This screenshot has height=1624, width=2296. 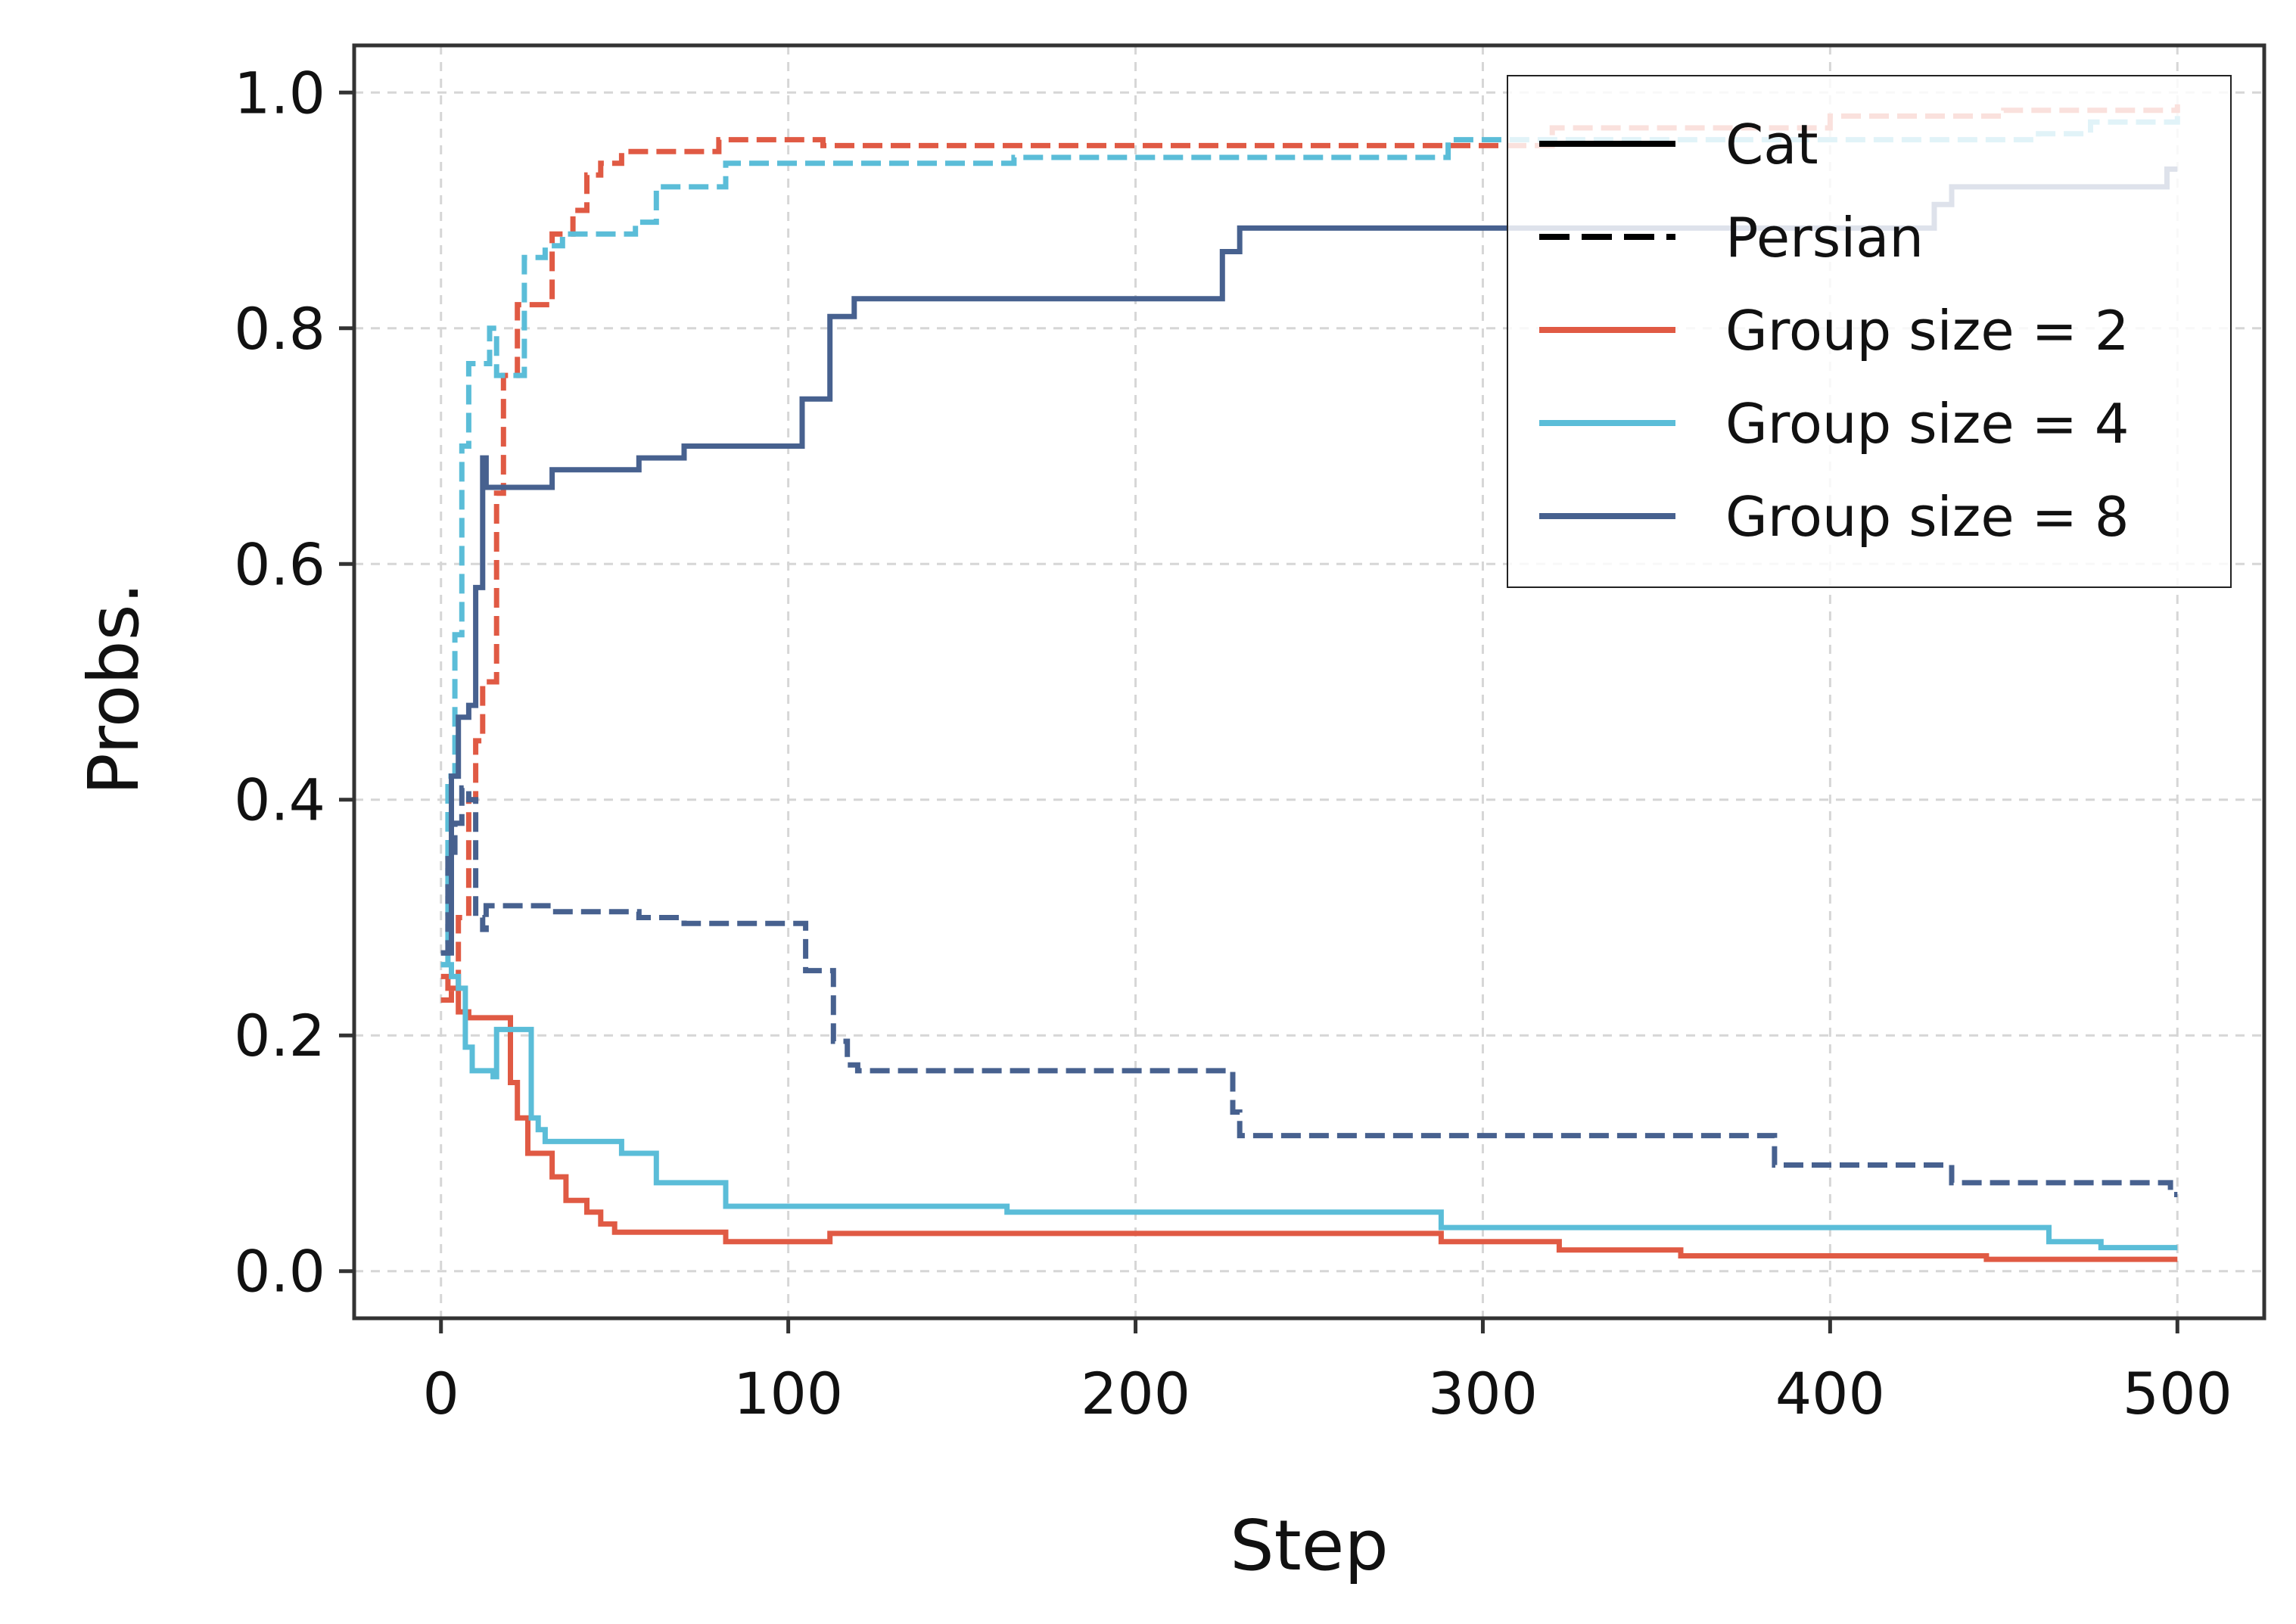 What do you see at coordinates (114, 688) in the screenshot?
I see `y-axis-label: Probs.` at bounding box center [114, 688].